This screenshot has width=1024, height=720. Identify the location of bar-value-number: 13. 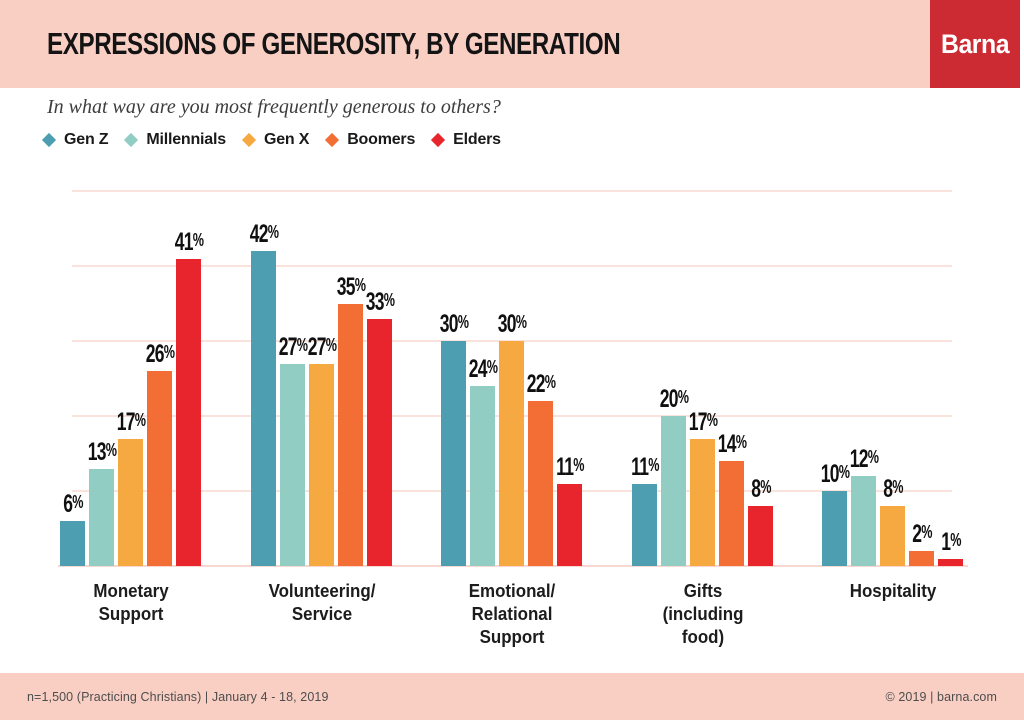
(96, 451).